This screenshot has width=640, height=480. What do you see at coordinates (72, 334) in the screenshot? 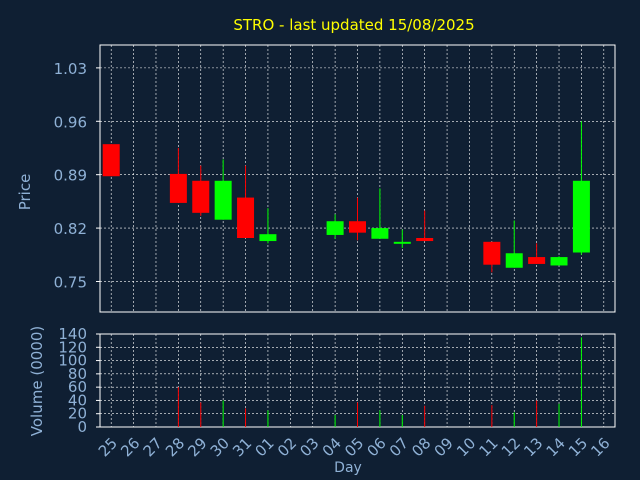
I see `volume-tick-label: 140` at bounding box center [72, 334].